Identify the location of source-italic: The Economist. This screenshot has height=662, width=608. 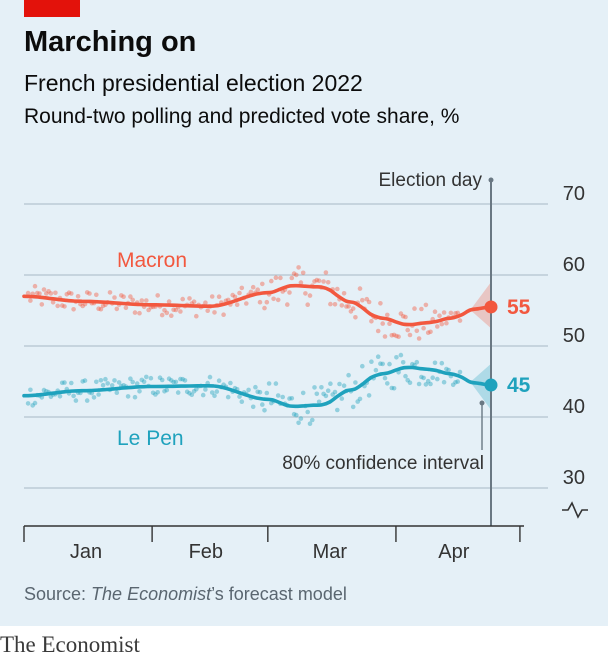
(151, 594).